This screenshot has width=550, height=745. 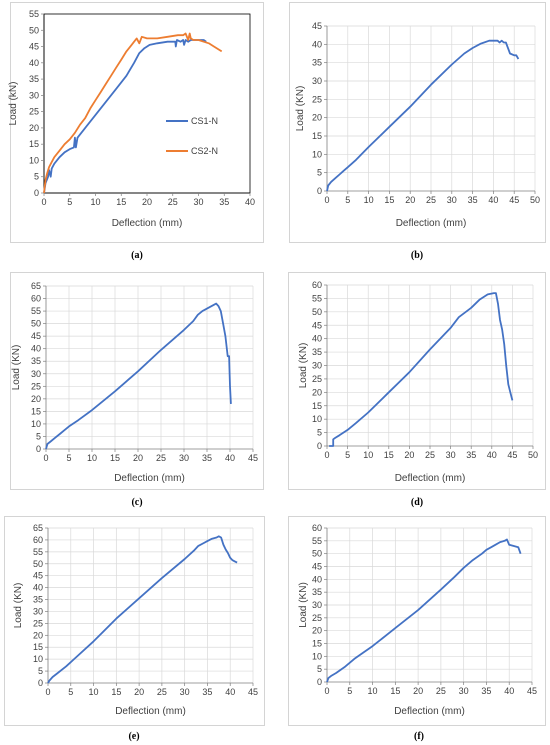 I want to click on chart-b-x-tick-label: 5, so click(x=347, y=200).